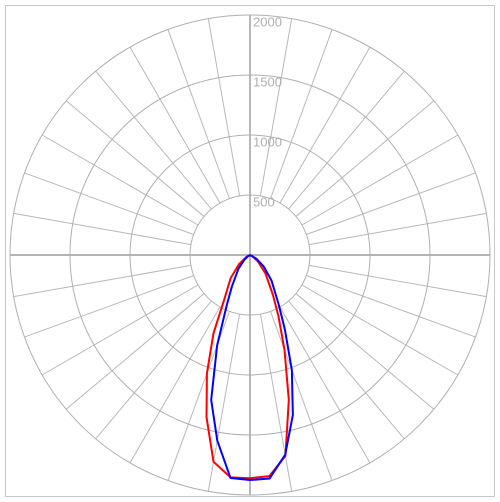 This screenshot has height=502, width=500. Describe the element at coordinates (264, 202) in the screenshot. I see `r-tick-label: 500` at that location.